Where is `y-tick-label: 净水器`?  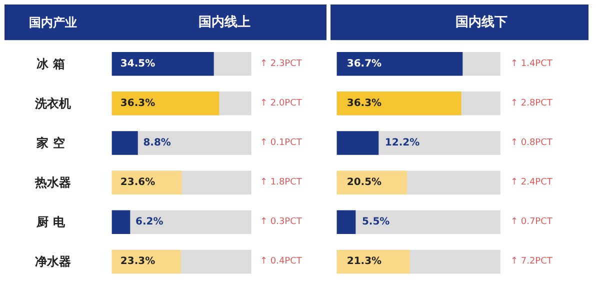
y-tick-label: 净水器 is located at coordinates (52, 261).